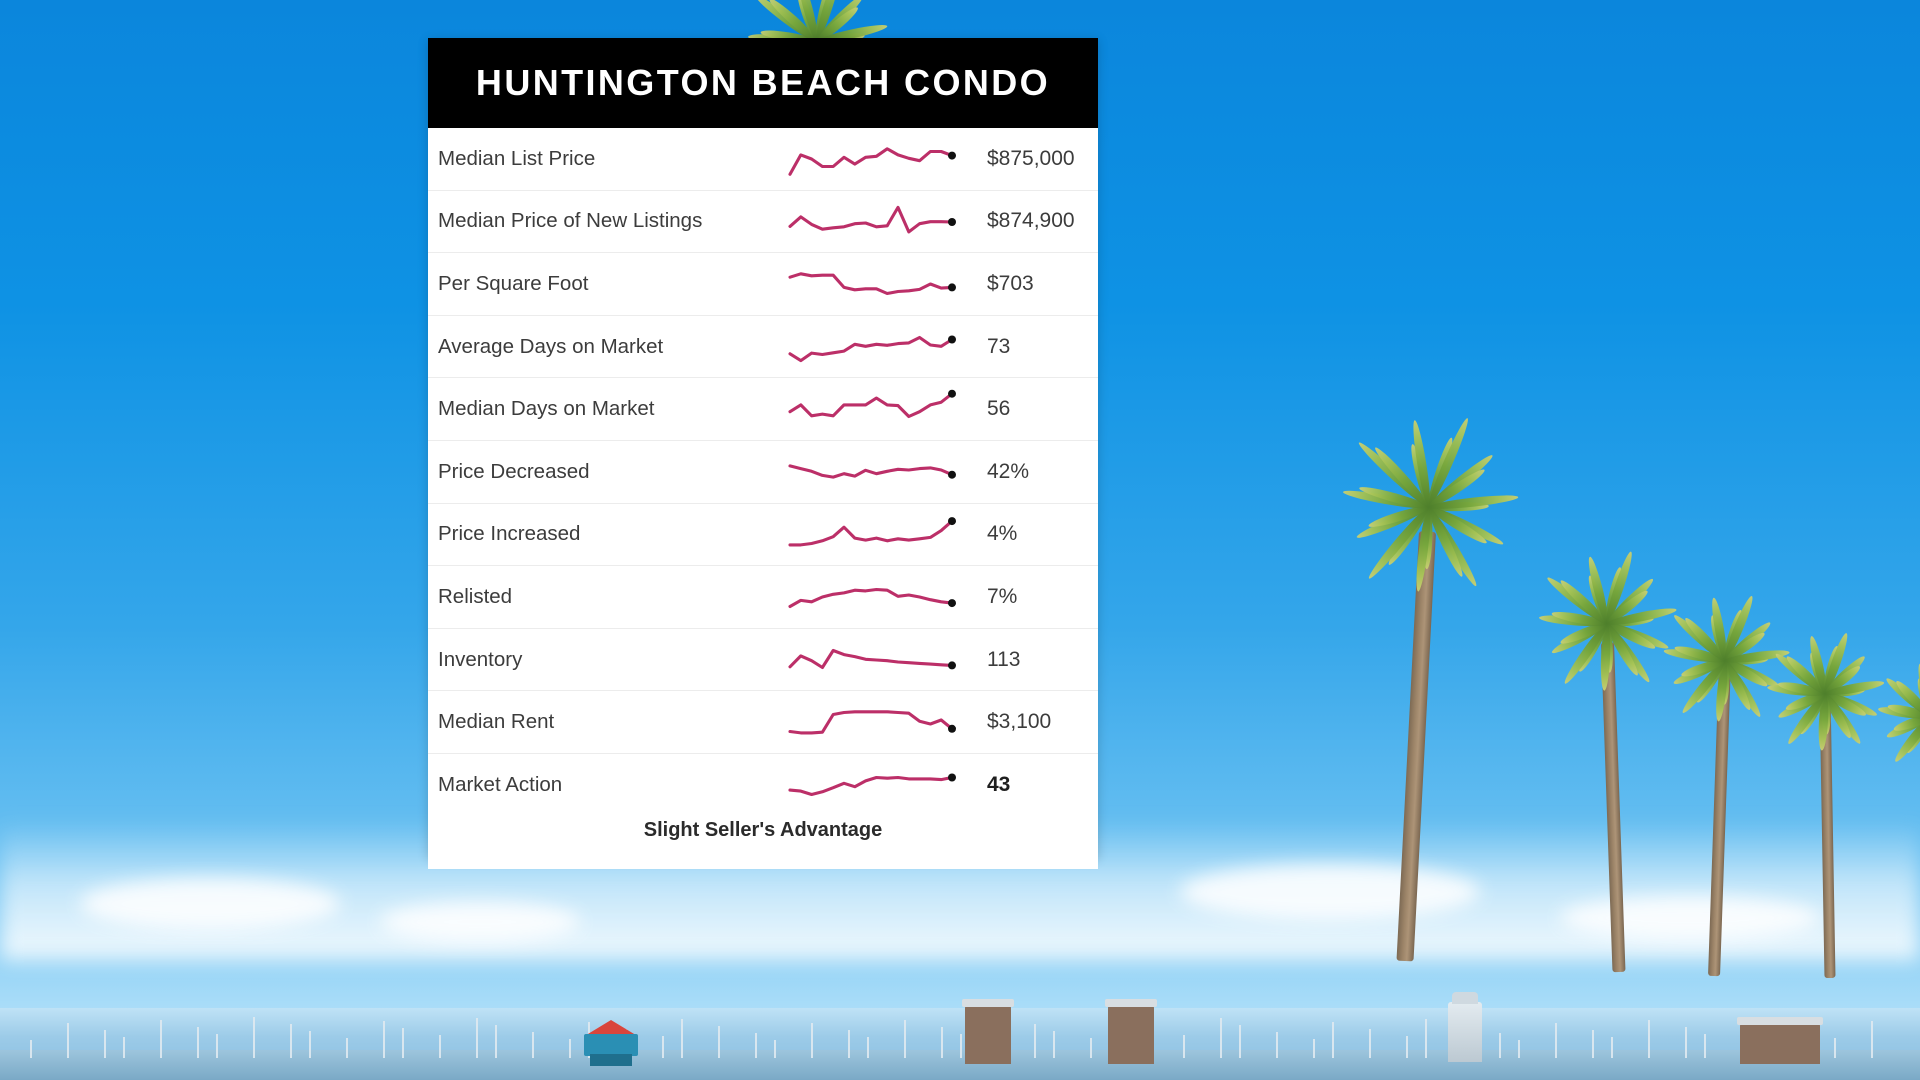 The width and height of the screenshot is (1920, 1080). Describe the element at coordinates (570, 221) in the screenshot. I see `metric-label: Median Price of New Listings` at that location.